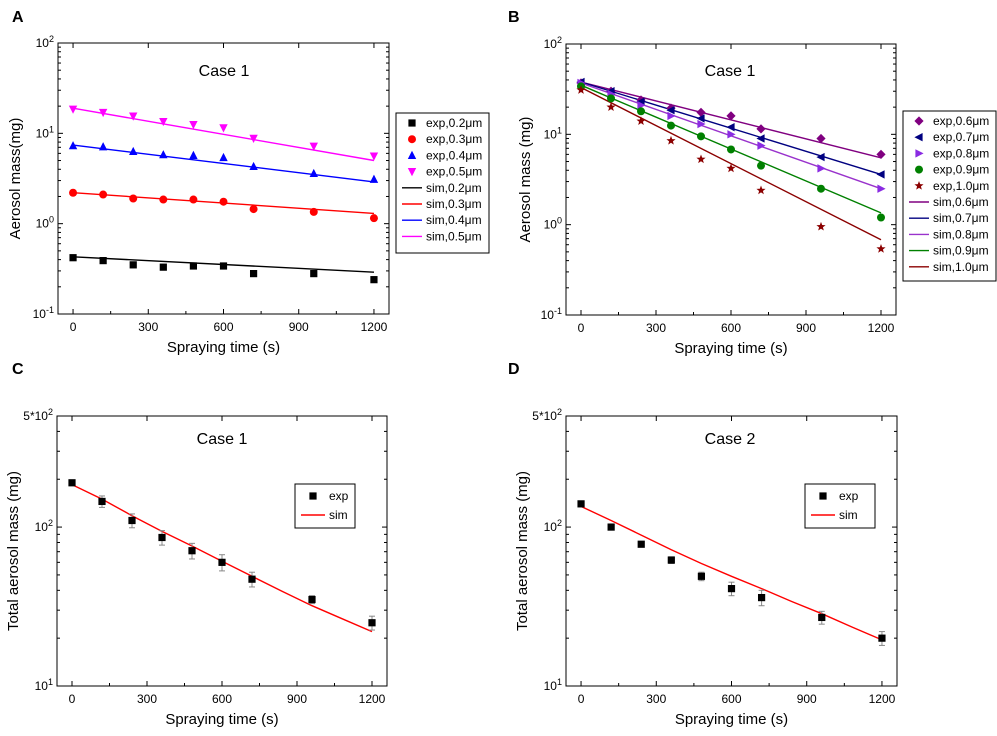 This screenshot has width=997, height=736. I want to click on legend-label: exp,0.6μm, so click(961, 121).